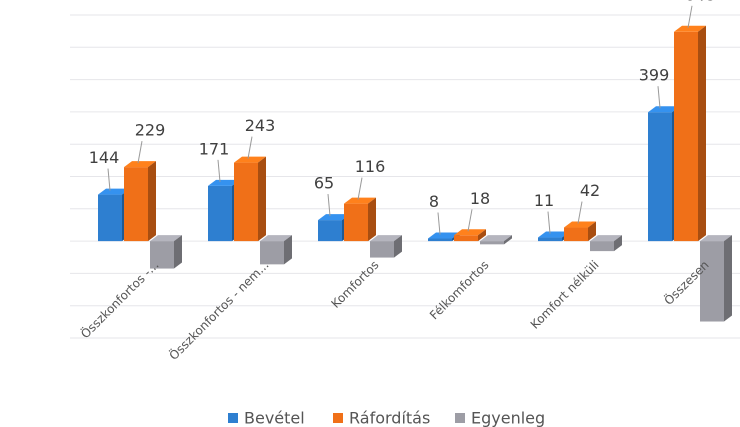  What do you see at coordinates (590, 190) in the screenshot?
I see `value-label: 42` at bounding box center [590, 190].